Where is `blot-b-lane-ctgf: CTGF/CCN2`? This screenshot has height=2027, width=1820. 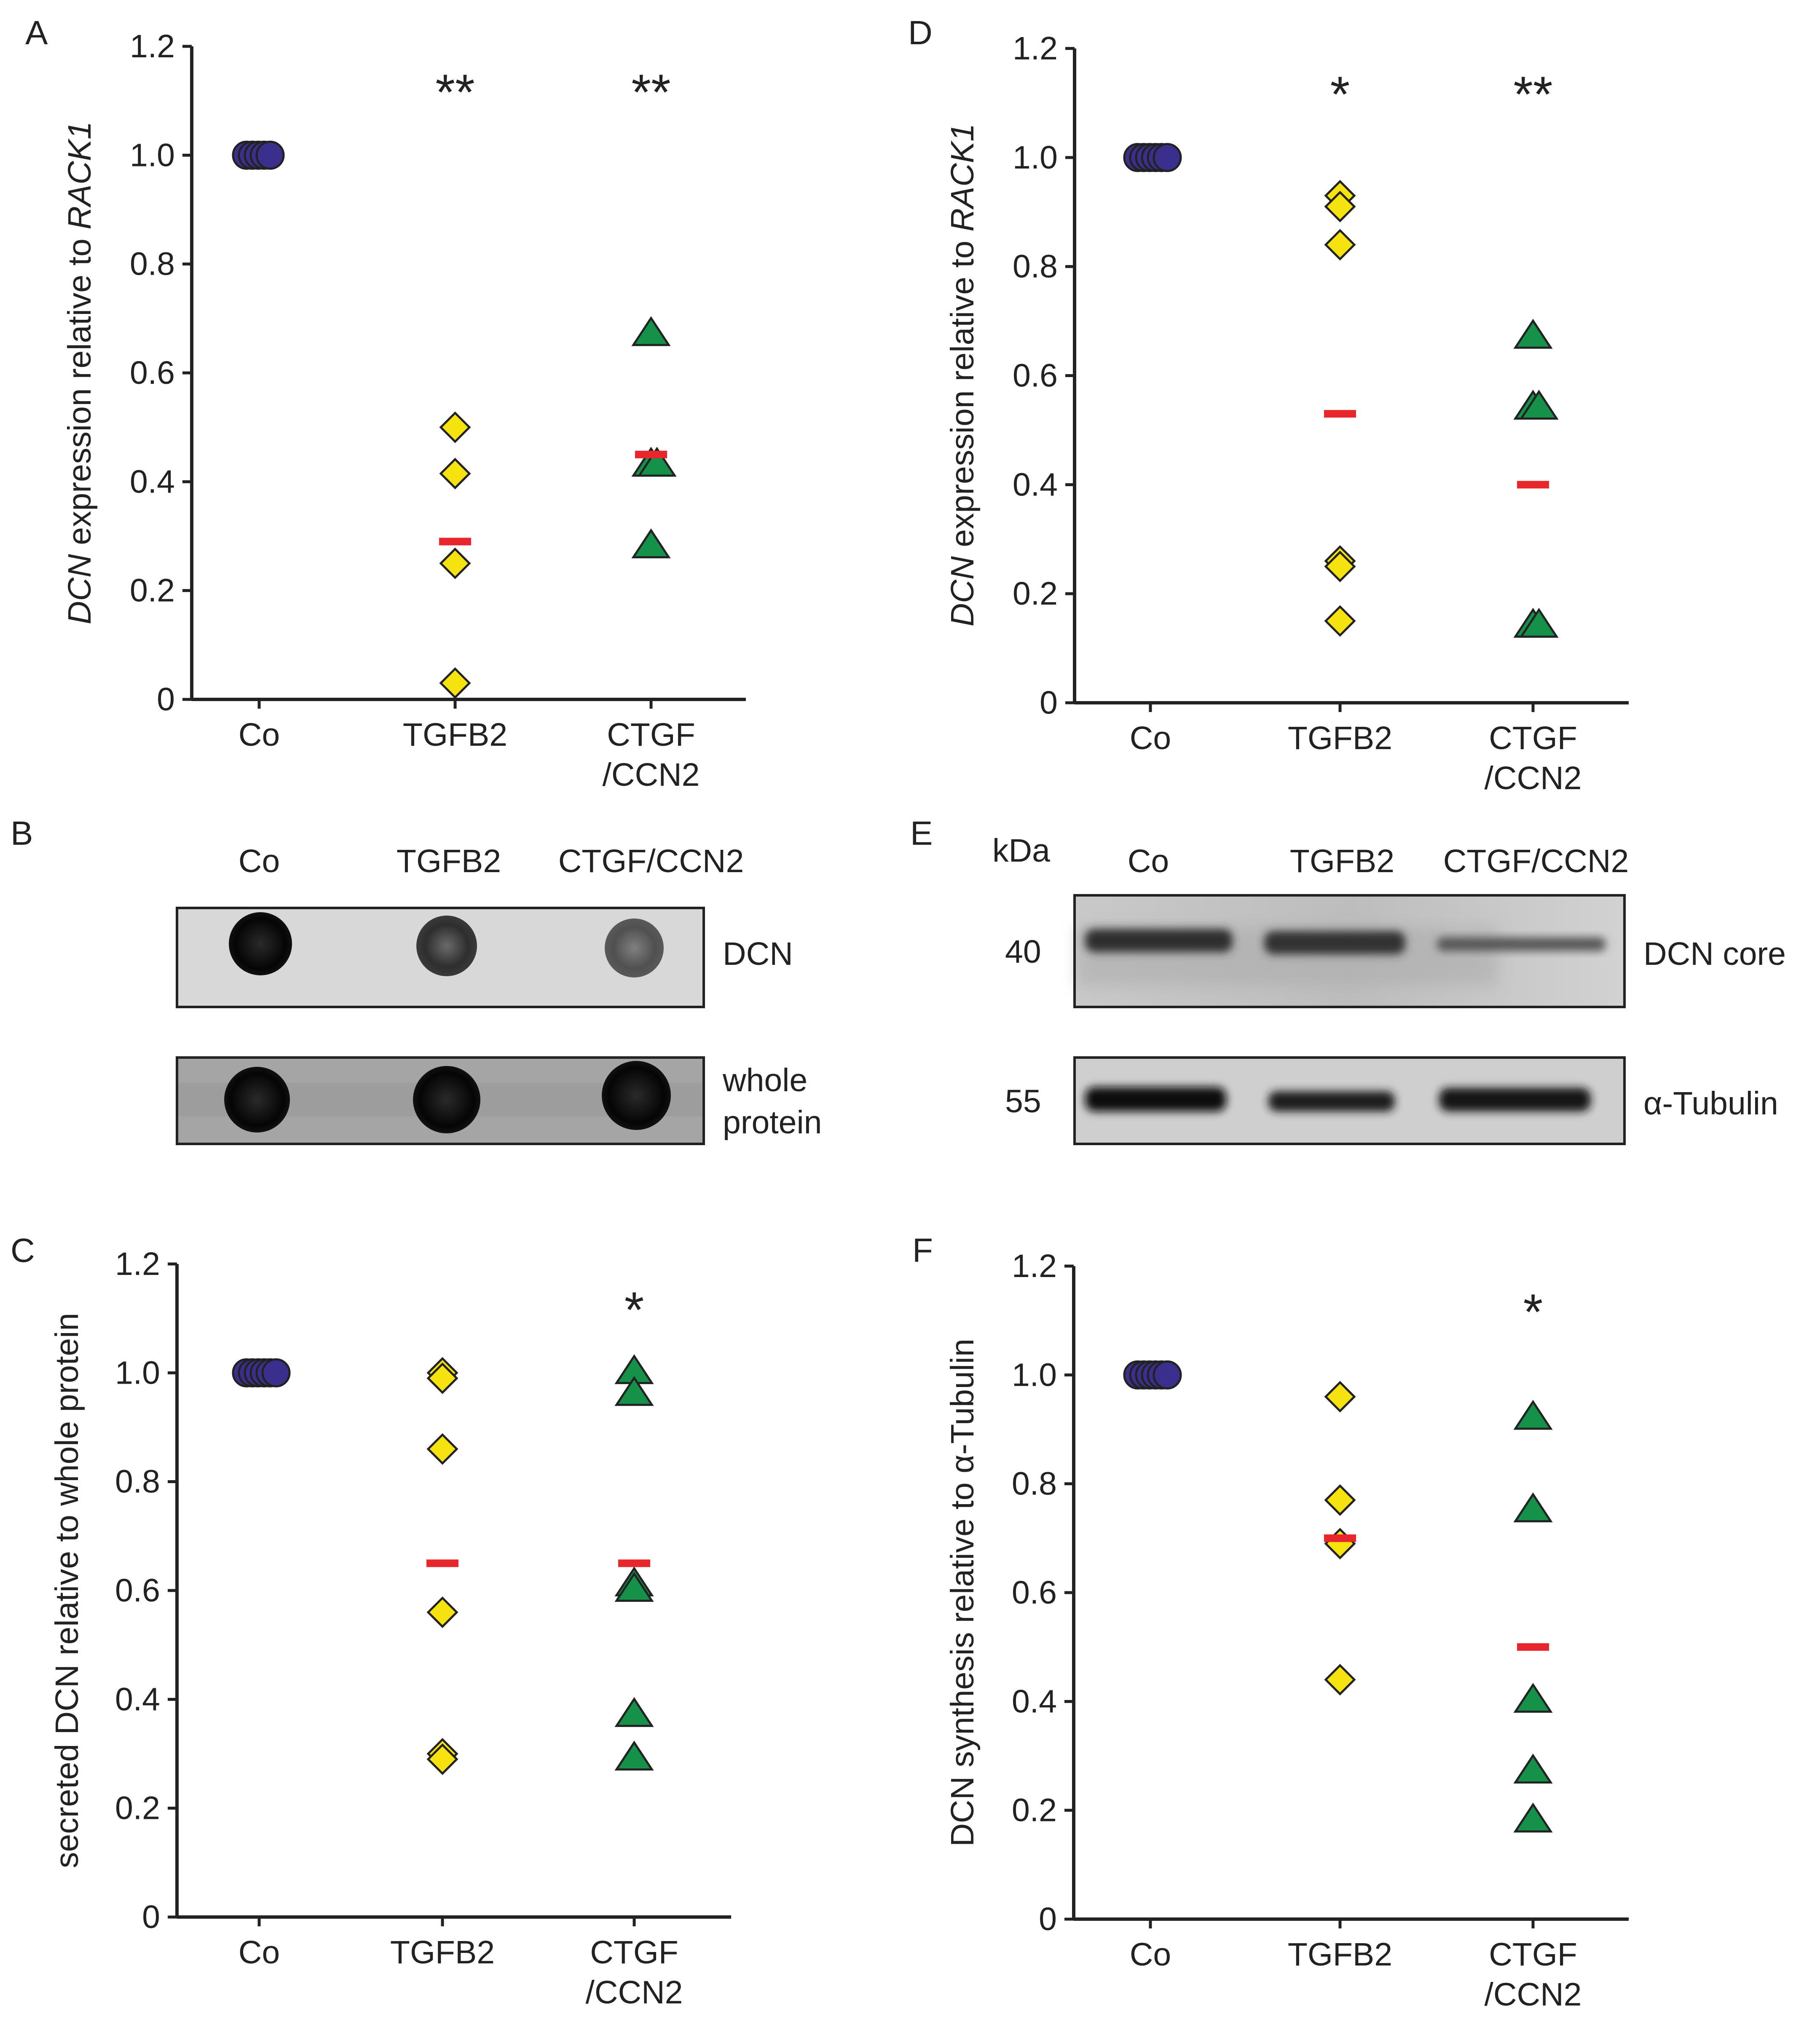 blot-b-lane-ctgf: CTGF/CCN2 is located at coordinates (651, 861).